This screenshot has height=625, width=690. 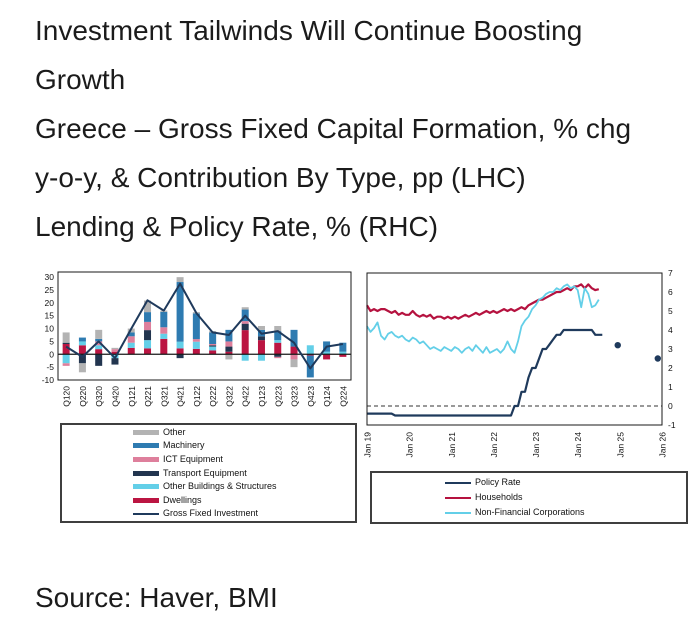 What do you see at coordinates (244, 446) in the screenshot?
I see `legend-item: Machinery` at bounding box center [244, 446].